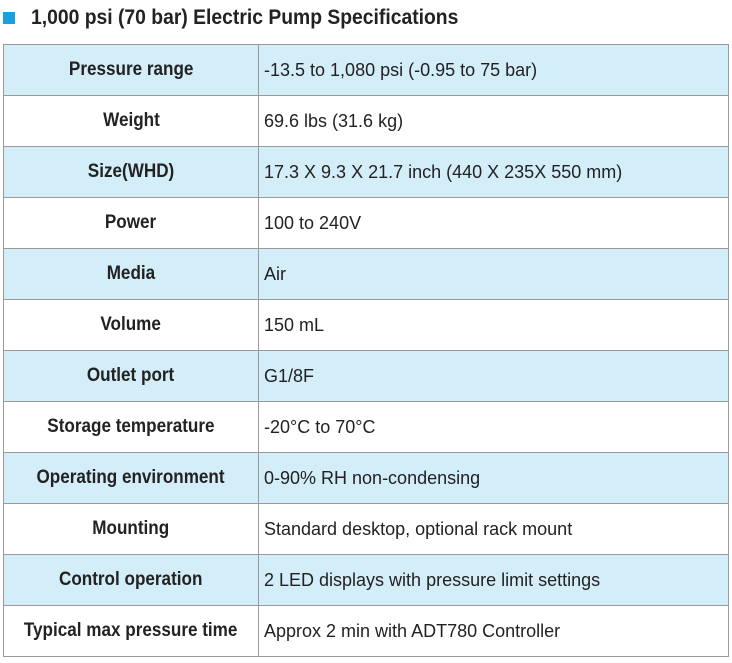 This screenshot has height=663, width=732. I want to click on spec-name: Volume, so click(131, 325).